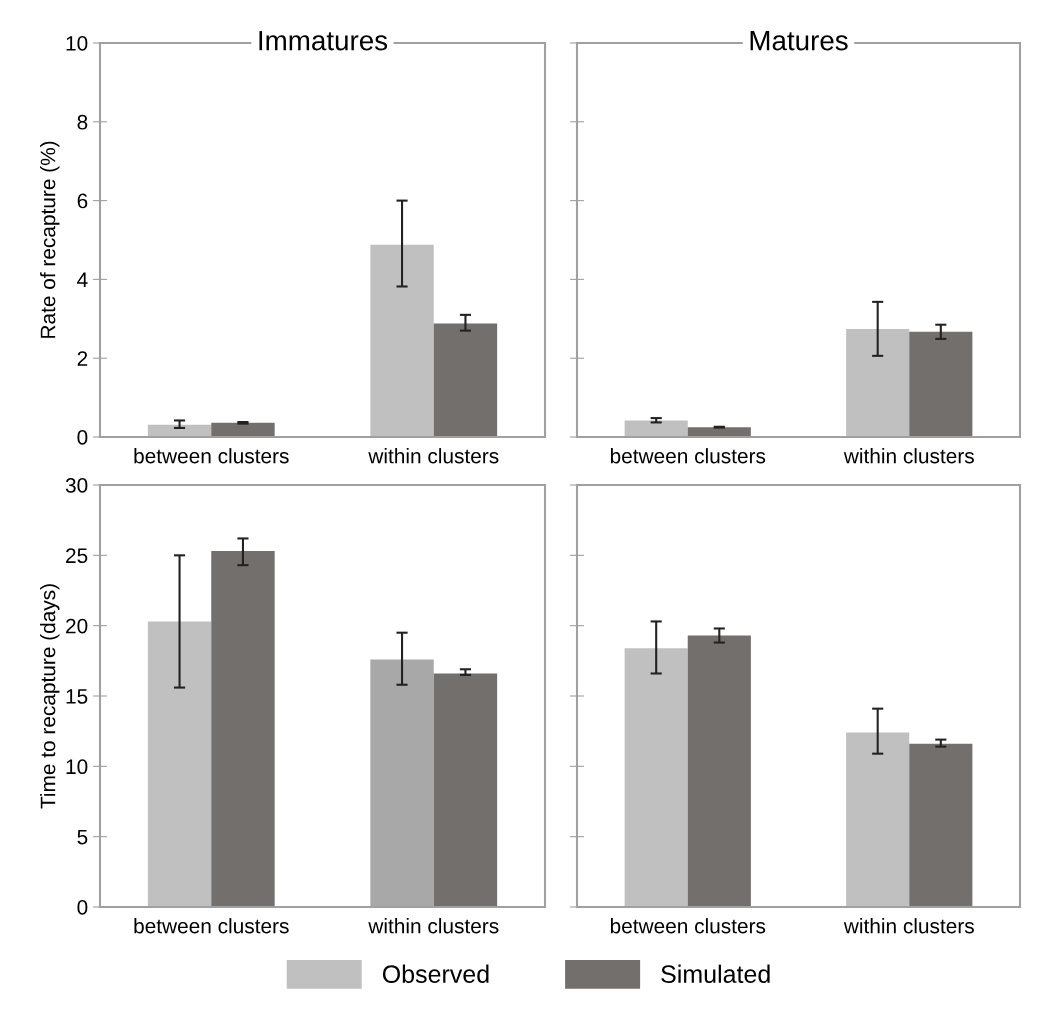  I want to click on legend-label: Observed, so click(435, 973).